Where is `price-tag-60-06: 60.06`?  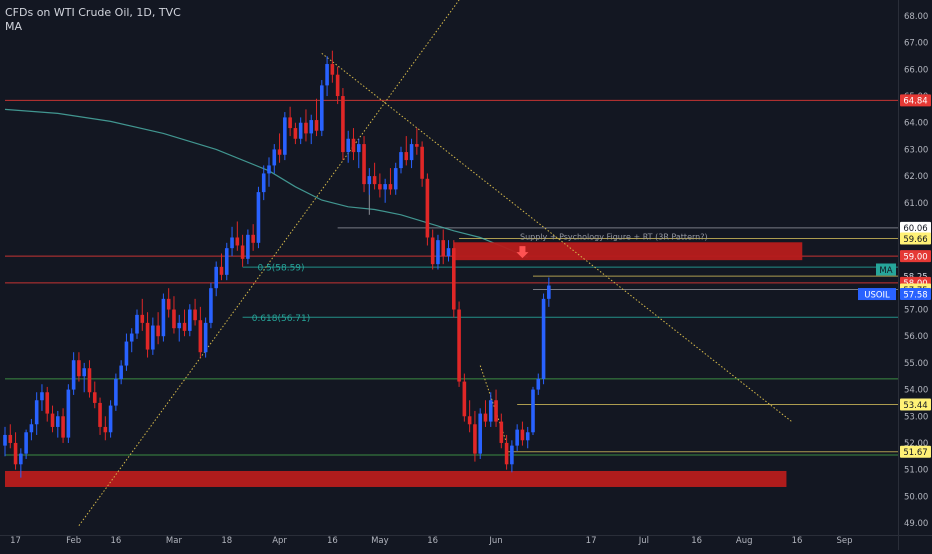
price-tag-60-06: 60.06 is located at coordinates (915, 229).